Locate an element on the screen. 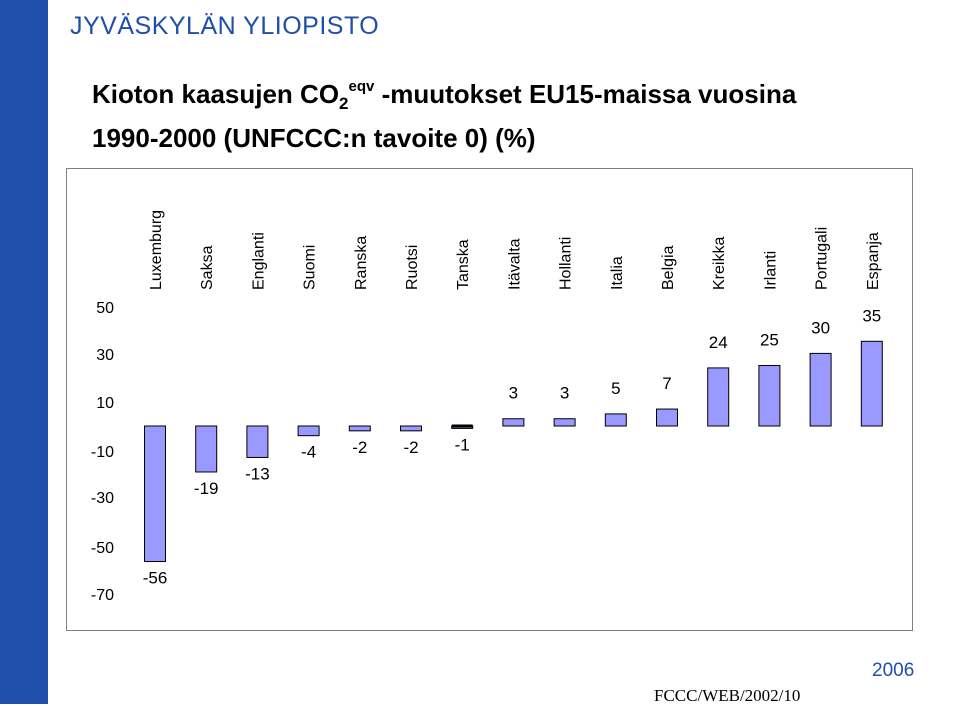  category-label: Ruotsi is located at coordinates (412, 267).